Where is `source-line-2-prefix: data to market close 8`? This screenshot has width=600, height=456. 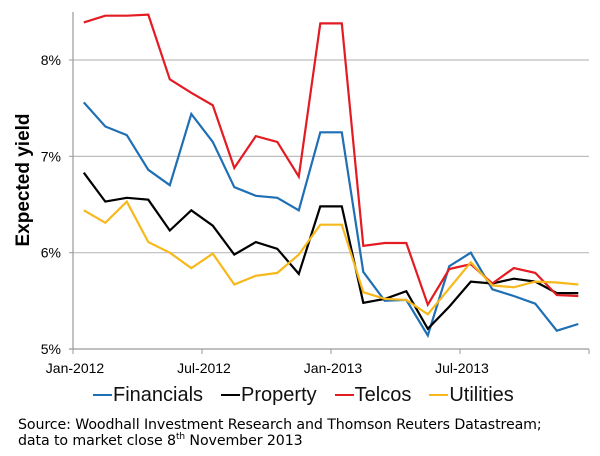 source-line-2-prefix: data to market close 8 is located at coordinates (97, 441).